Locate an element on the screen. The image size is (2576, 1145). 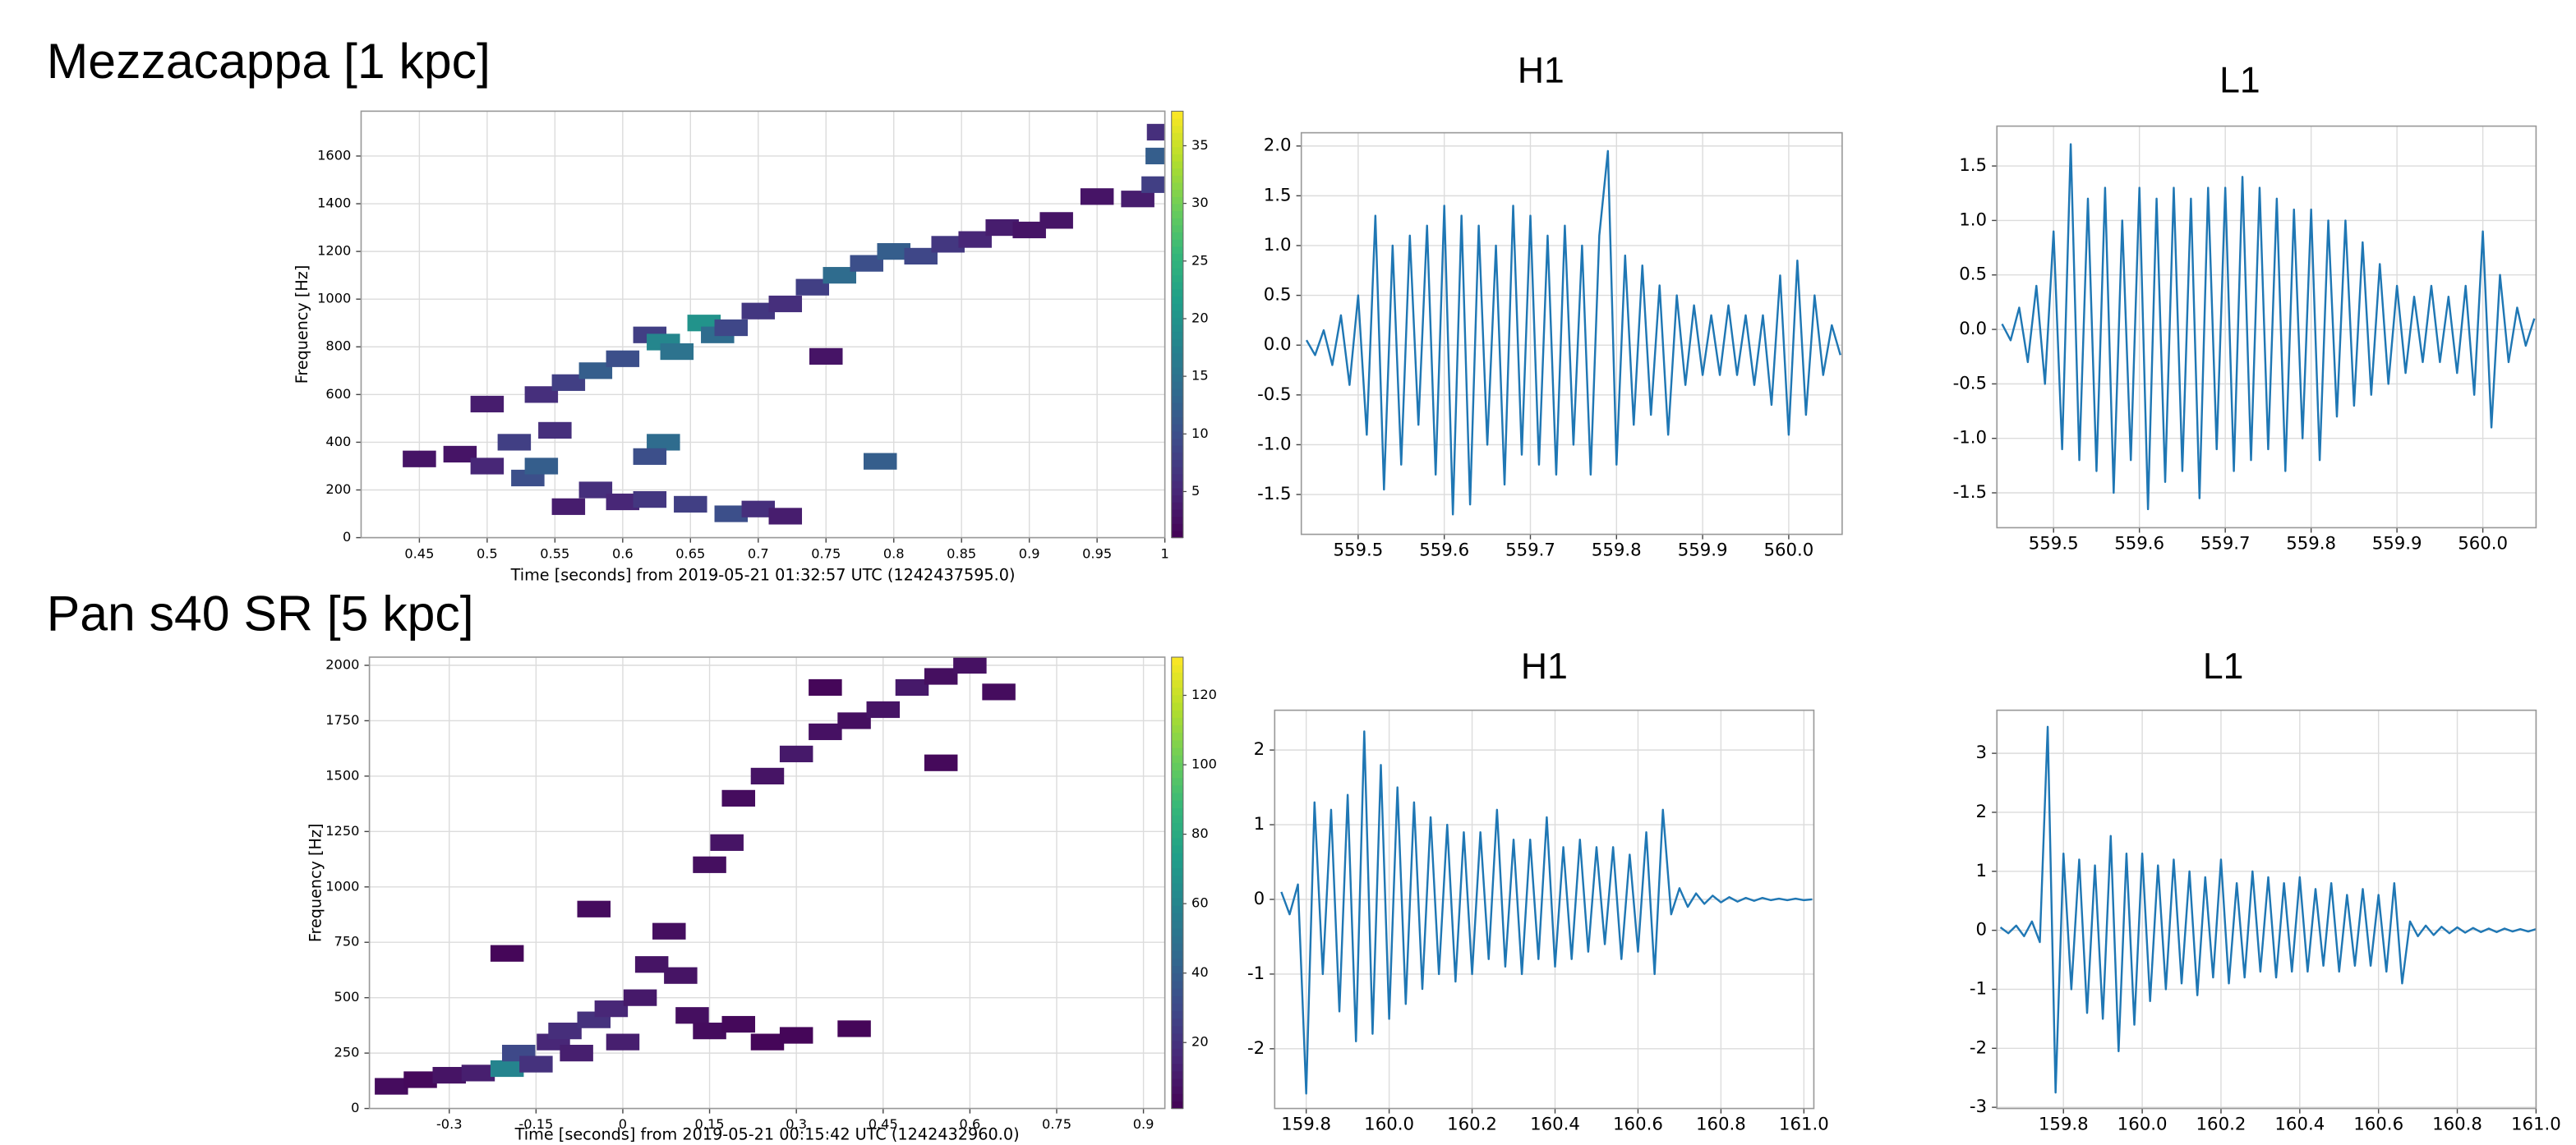
y-tick-label: 1 is located at coordinates (1982, 871).